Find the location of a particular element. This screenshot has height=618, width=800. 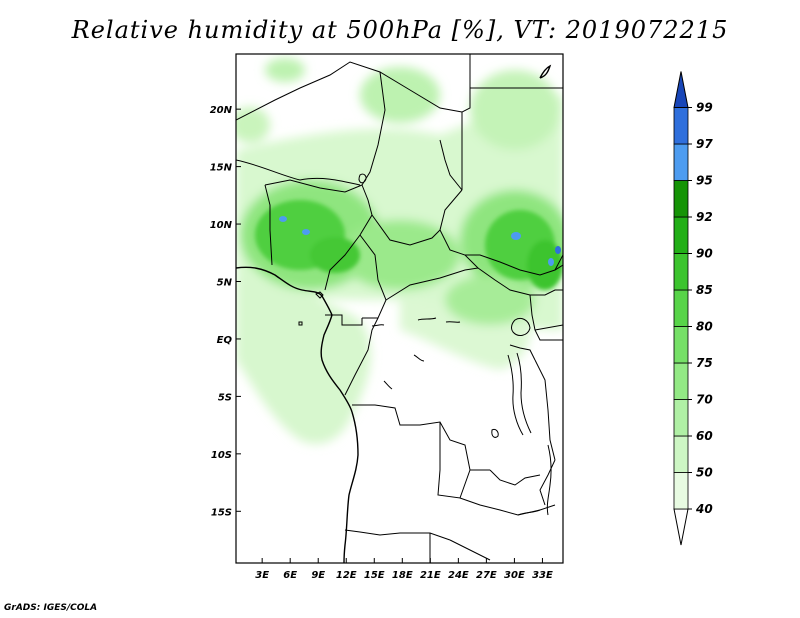

border-ethiopia is located at coordinates (548, 292).